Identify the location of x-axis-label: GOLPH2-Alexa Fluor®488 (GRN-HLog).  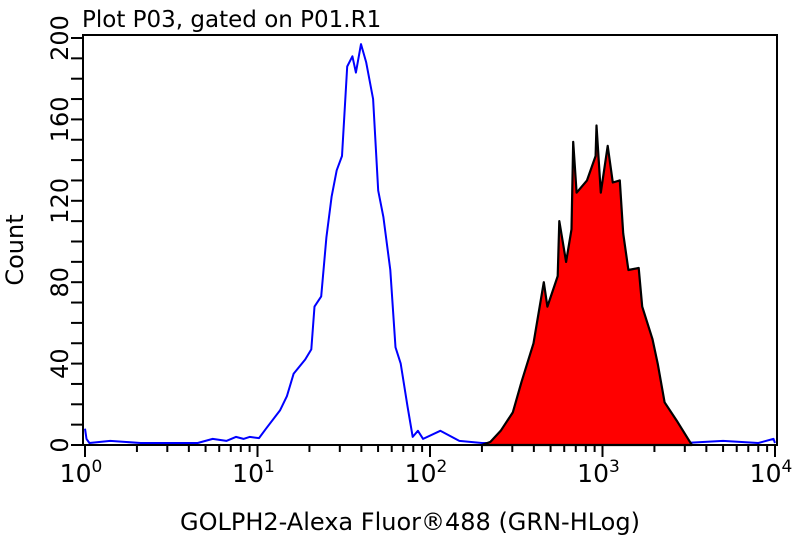
(410, 522).